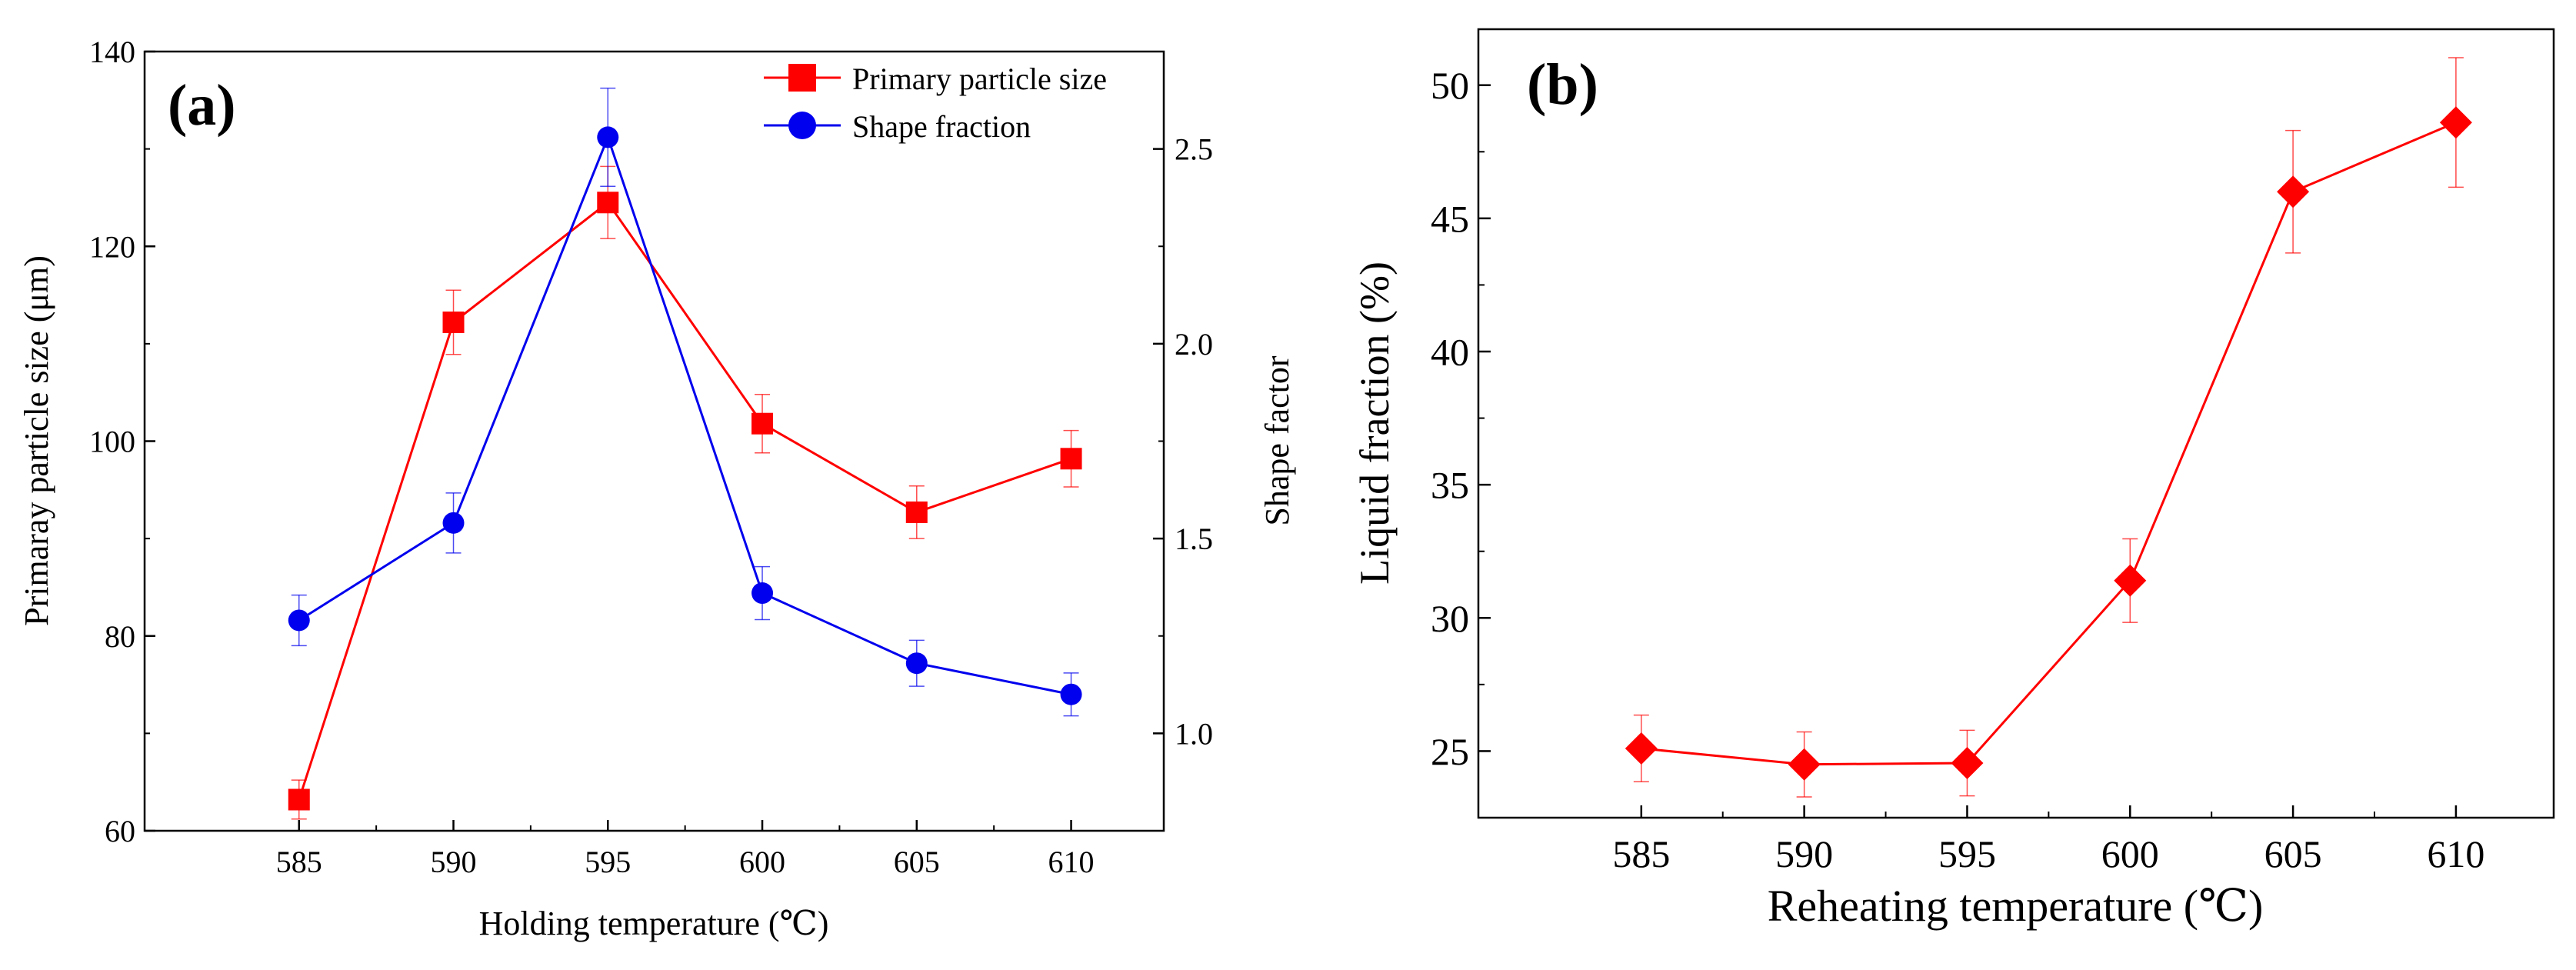 Image resolution: width=2576 pixels, height=970 pixels. Describe the element at coordinates (802, 78) in the screenshot. I see `legend-primary-marker` at that location.